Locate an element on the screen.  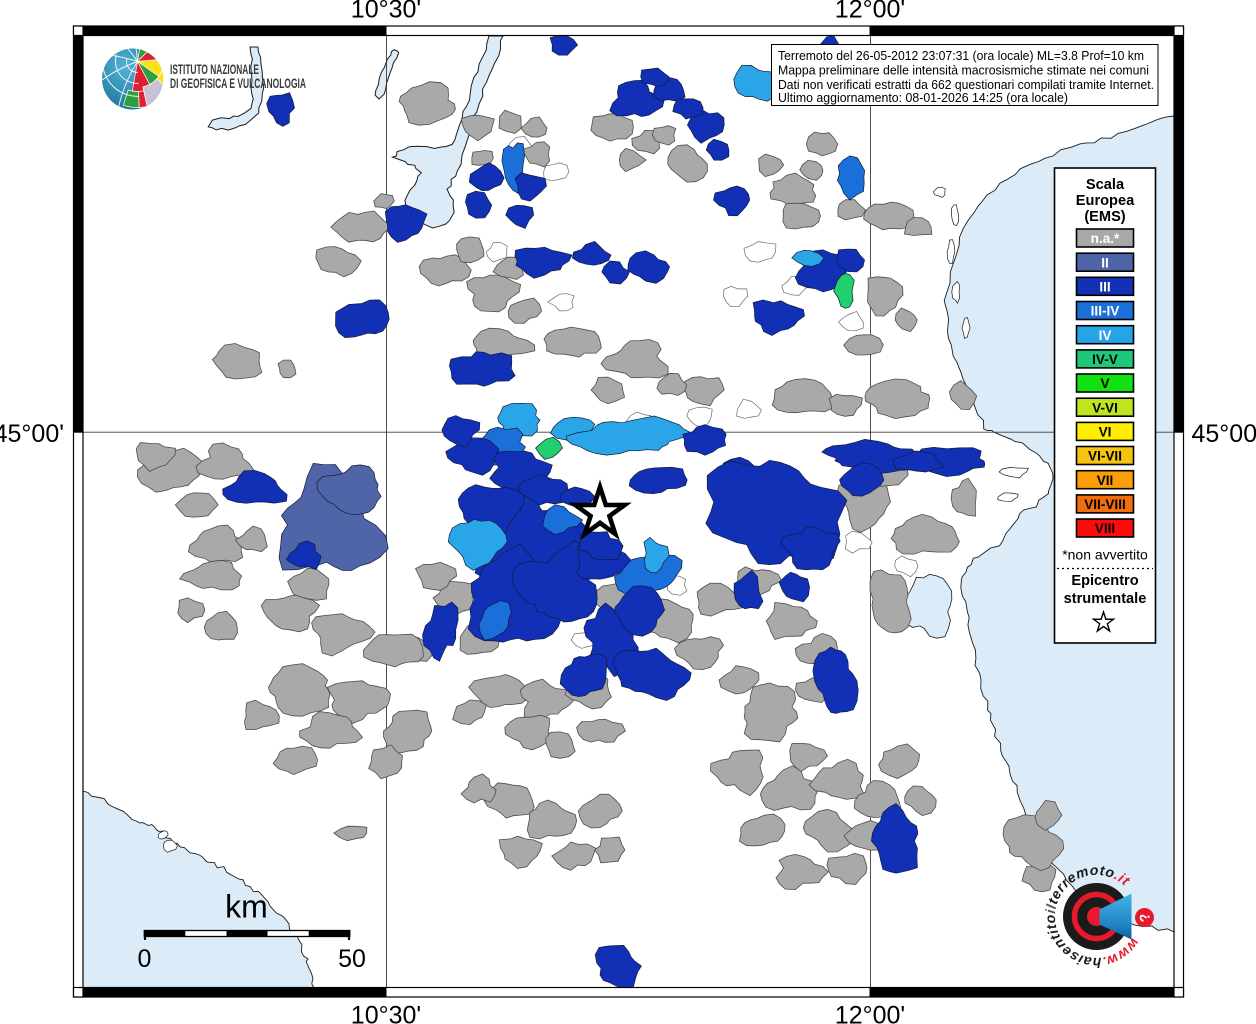
svg-text: II is located at coordinates (1105, 262).